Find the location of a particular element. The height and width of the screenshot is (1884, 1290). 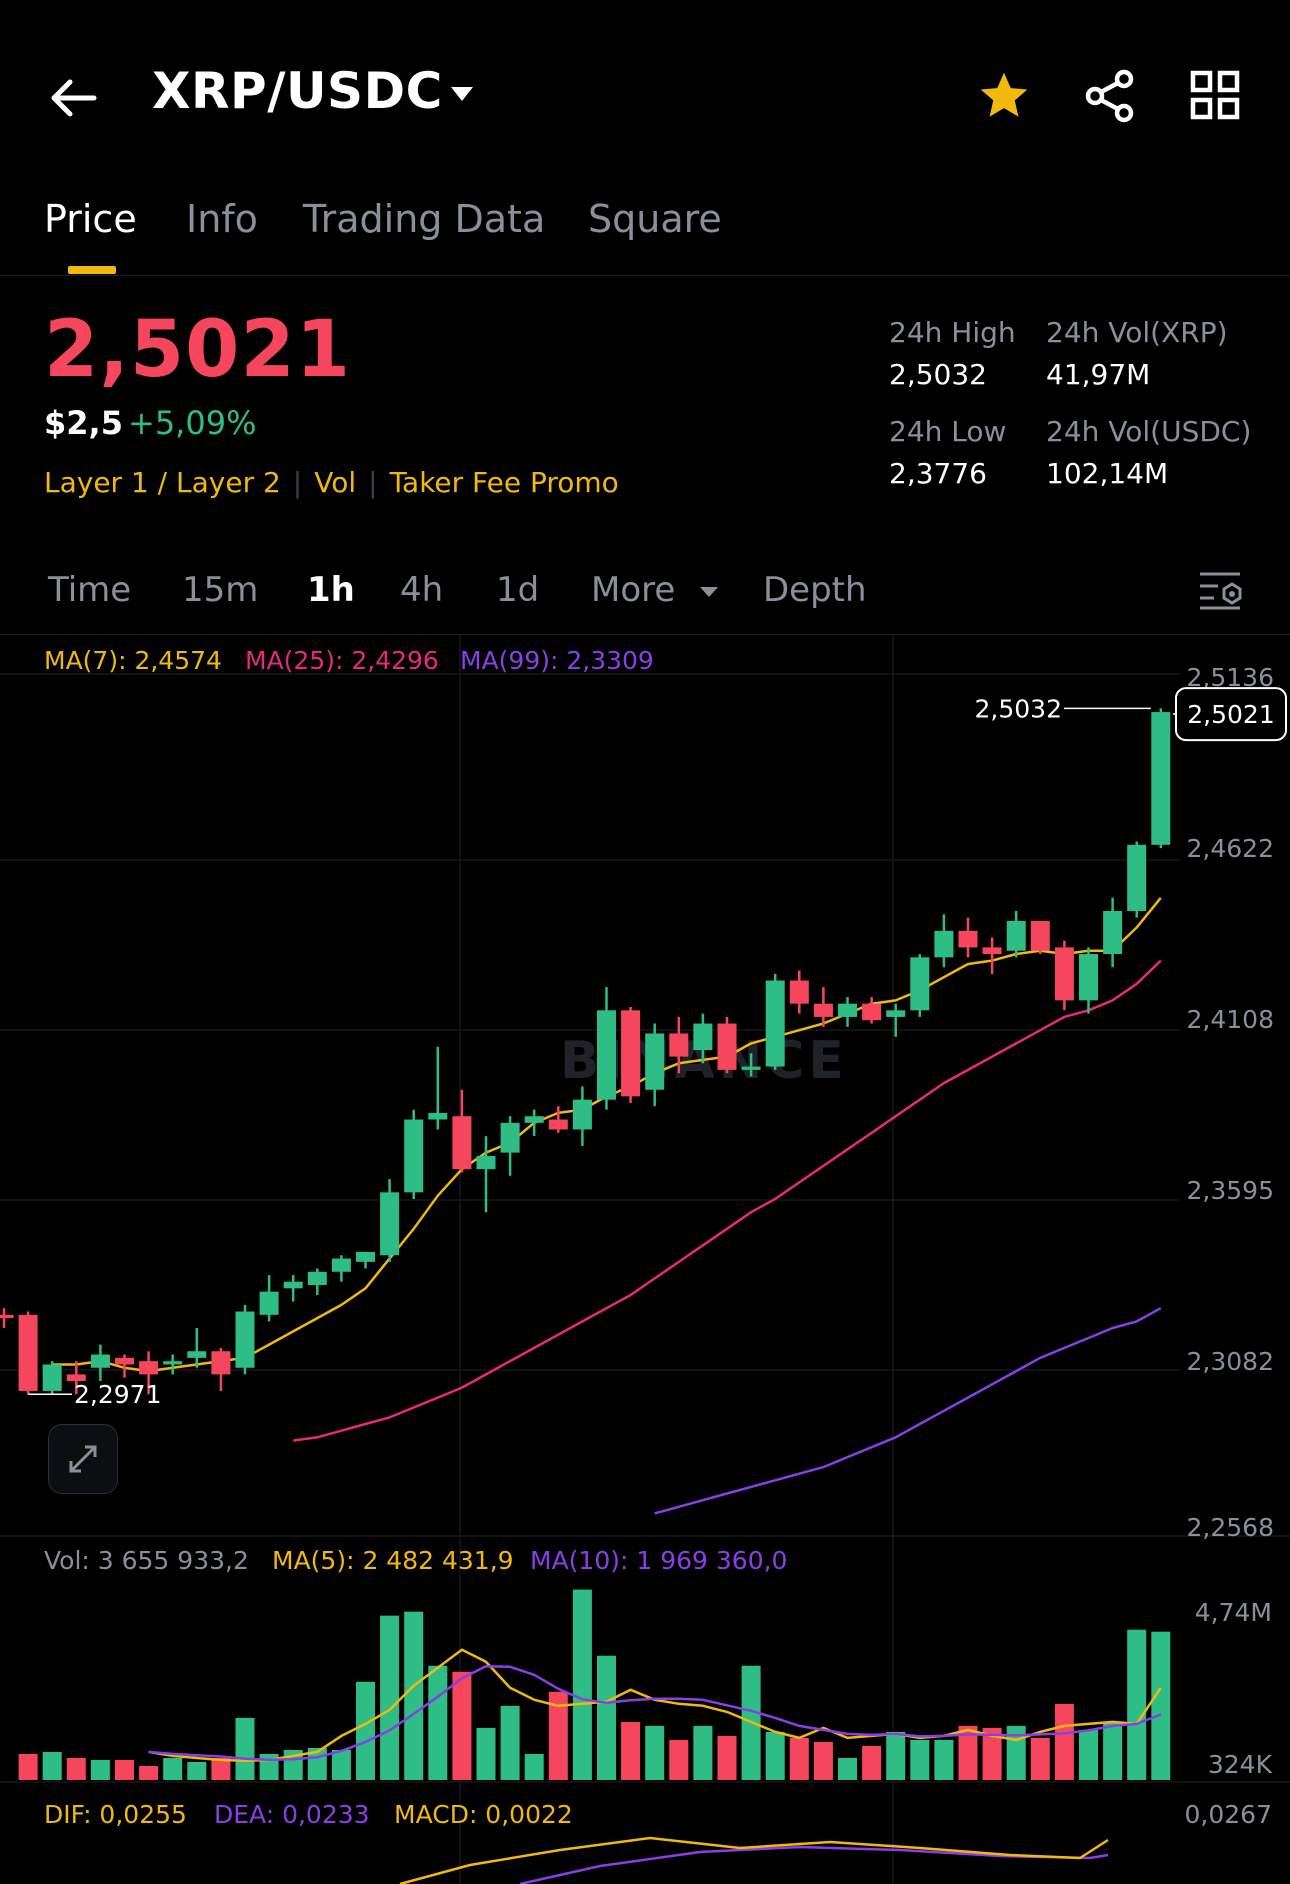

ma99-legend: MA(99): 2,3309 is located at coordinates (557, 660).